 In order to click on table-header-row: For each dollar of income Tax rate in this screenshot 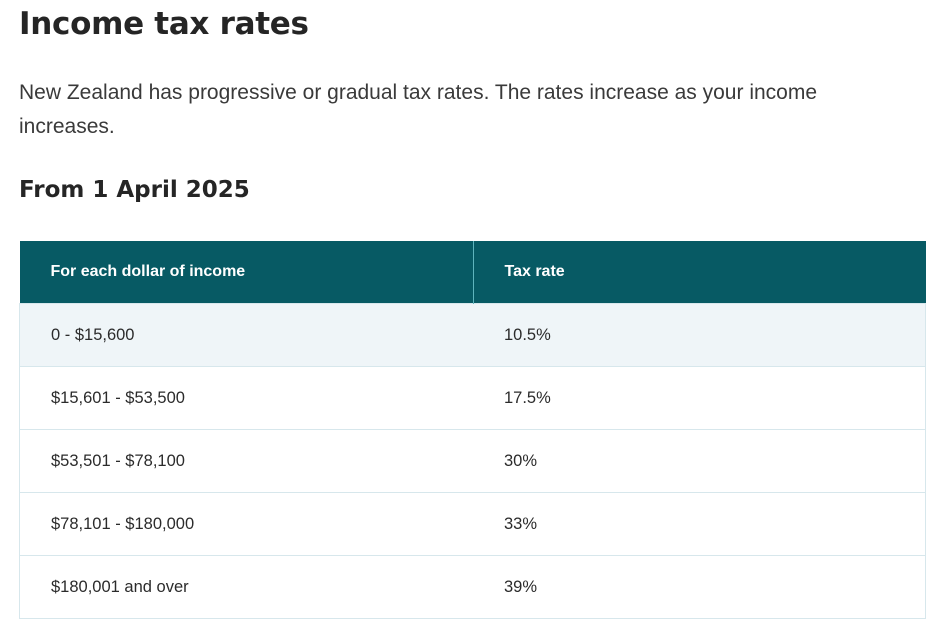, I will do `click(472, 272)`.